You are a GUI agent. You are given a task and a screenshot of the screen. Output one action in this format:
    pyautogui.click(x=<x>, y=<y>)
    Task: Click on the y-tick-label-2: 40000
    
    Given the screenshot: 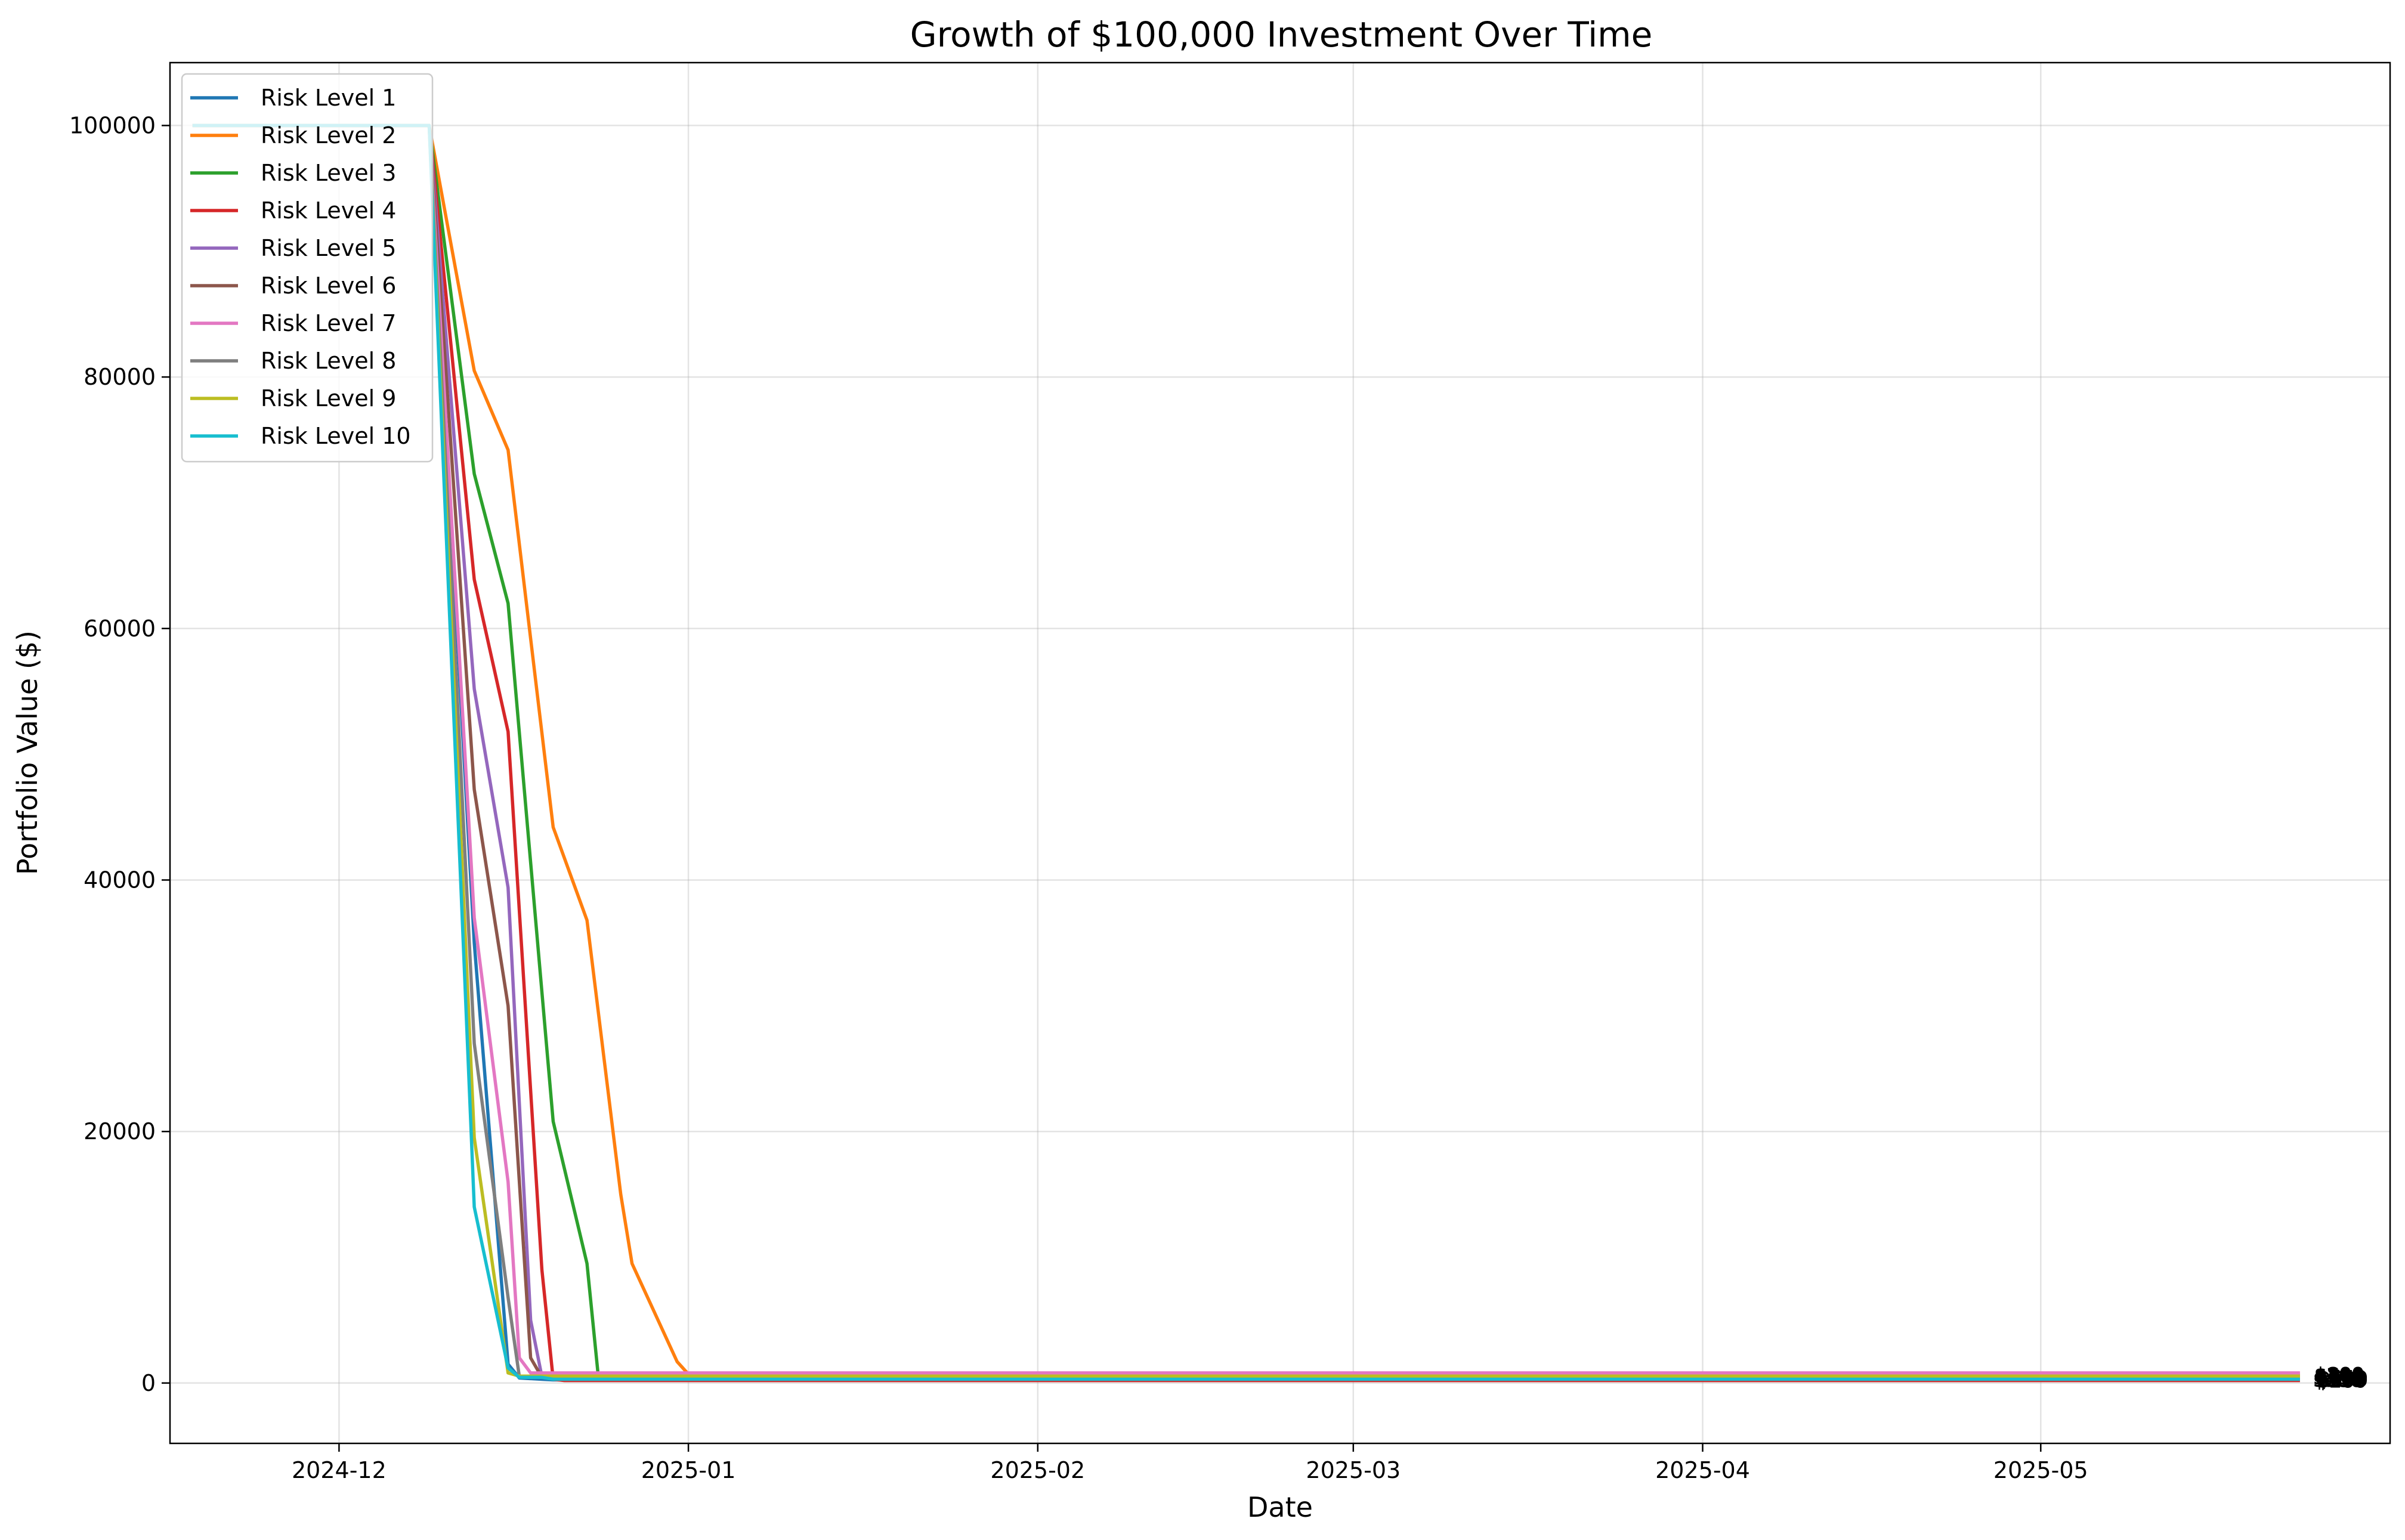 What is the action you would take?
    pyautogui.click(x=120, y=880)
    